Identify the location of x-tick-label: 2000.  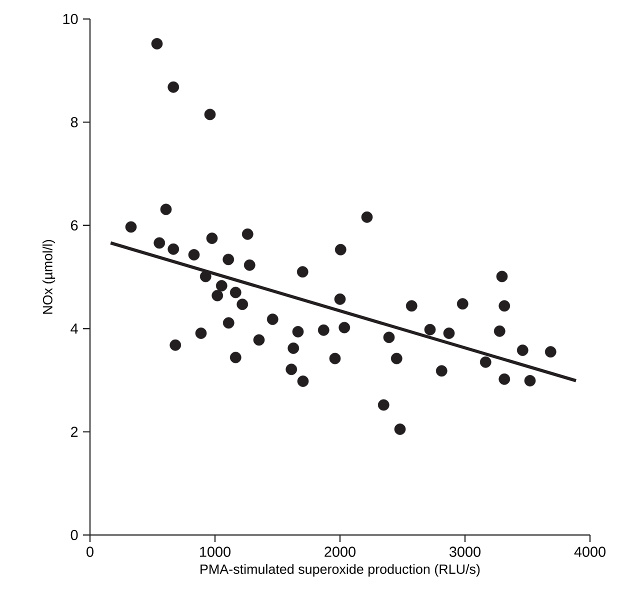
(340, 551).